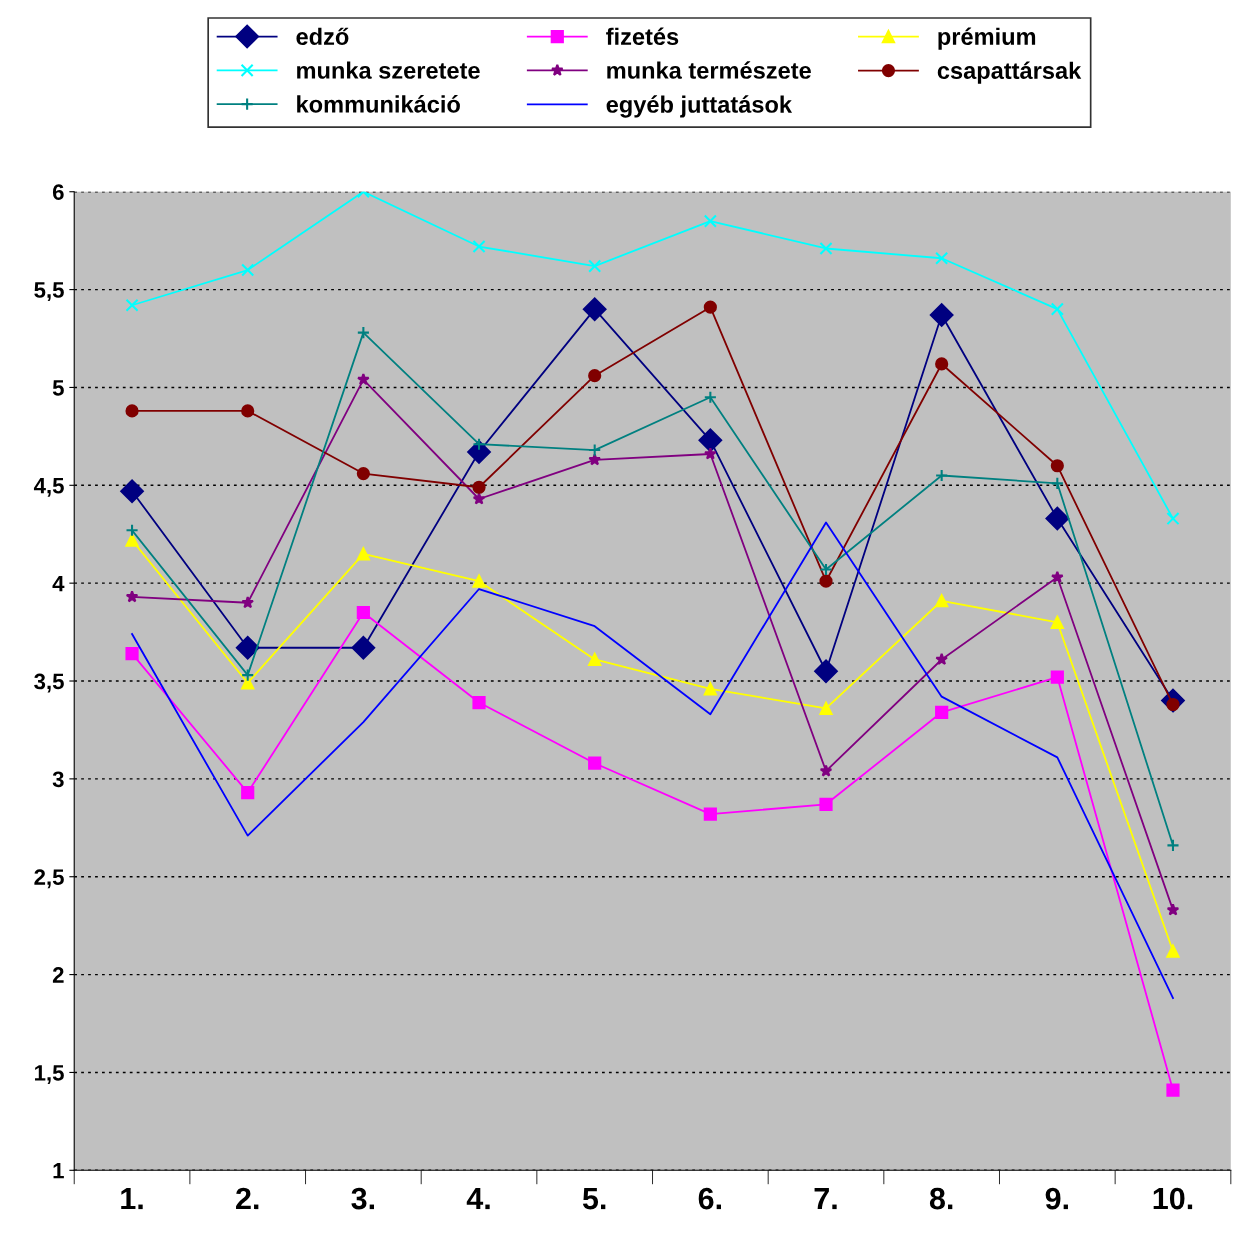 The image size is (1237, 1245). I want to click on x-tick-label: 4., so click(478, 1199).